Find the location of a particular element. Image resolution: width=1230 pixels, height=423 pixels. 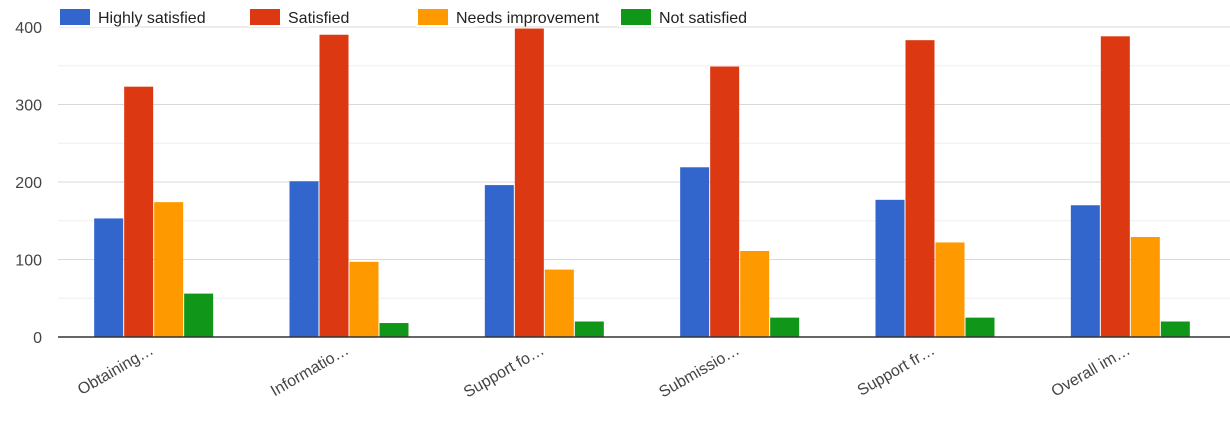

y-tick-label: 200 is located at coordinates (28, 183).